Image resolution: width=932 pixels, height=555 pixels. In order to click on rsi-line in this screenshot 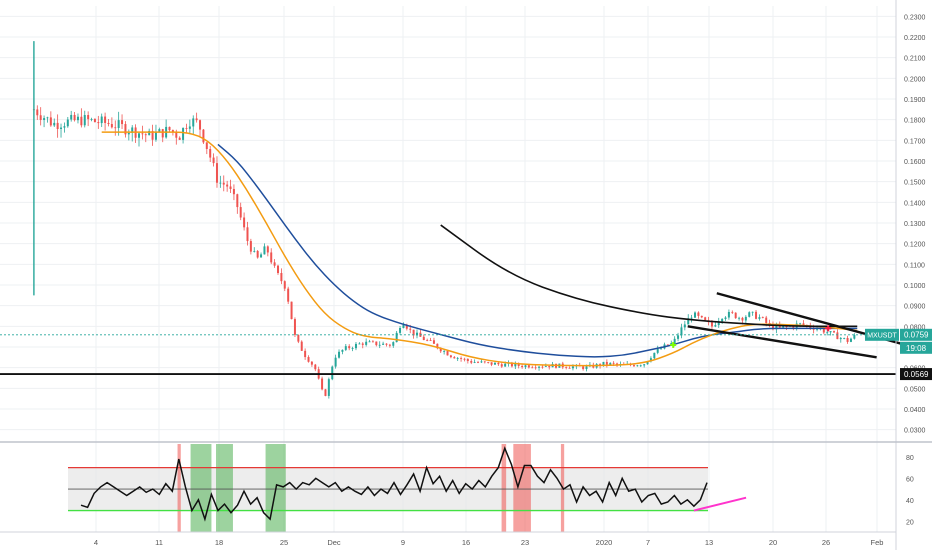, I will do `click(394, 484)`.